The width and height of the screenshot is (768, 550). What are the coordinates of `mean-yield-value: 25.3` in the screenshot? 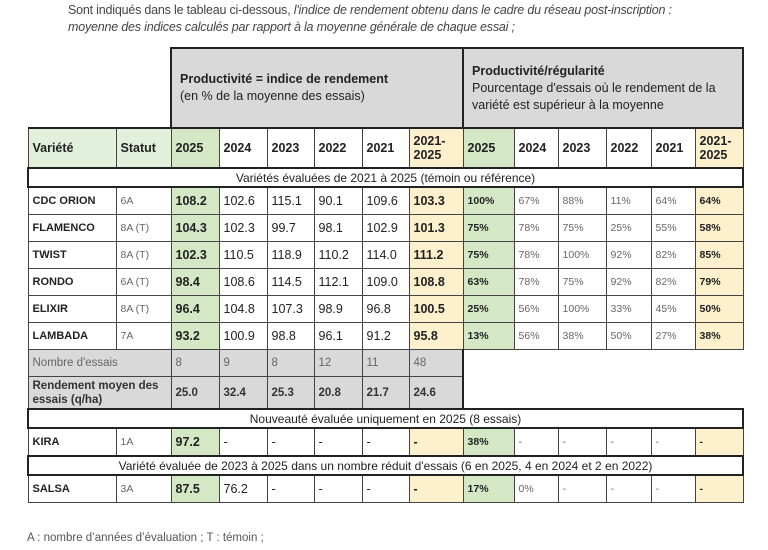 It's located at (290, 393).